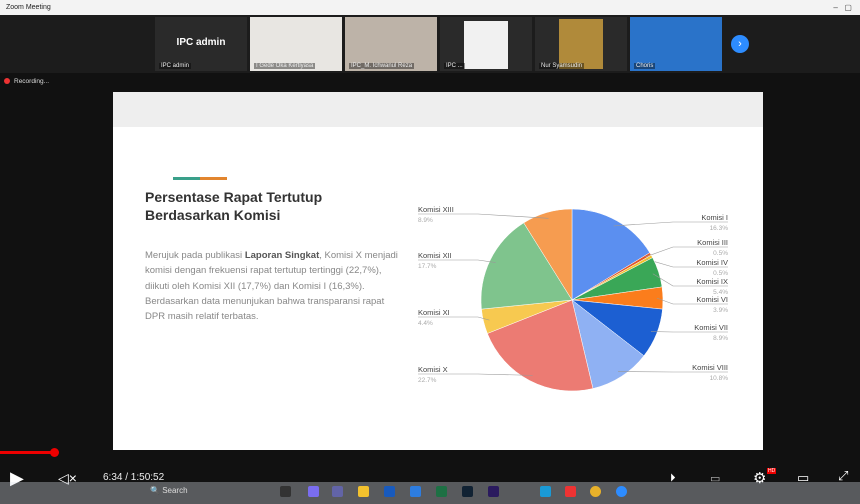  Describe the element at coordinates (427, 266) in the screenshot. I see `pie-value-label: 17.7%` at that location.